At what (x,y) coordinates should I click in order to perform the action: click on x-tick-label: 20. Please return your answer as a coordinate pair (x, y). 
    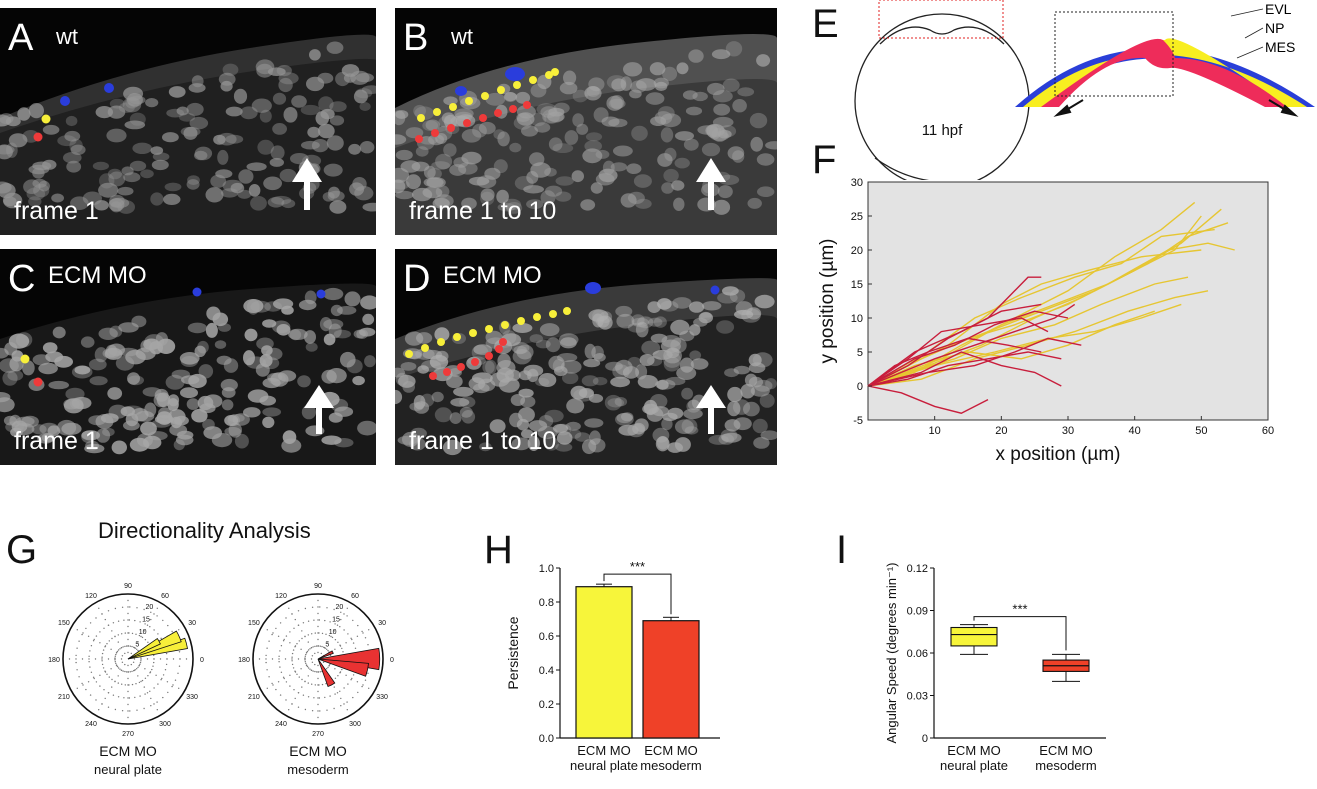
    Looking at the image, I should click on (1001, 431).